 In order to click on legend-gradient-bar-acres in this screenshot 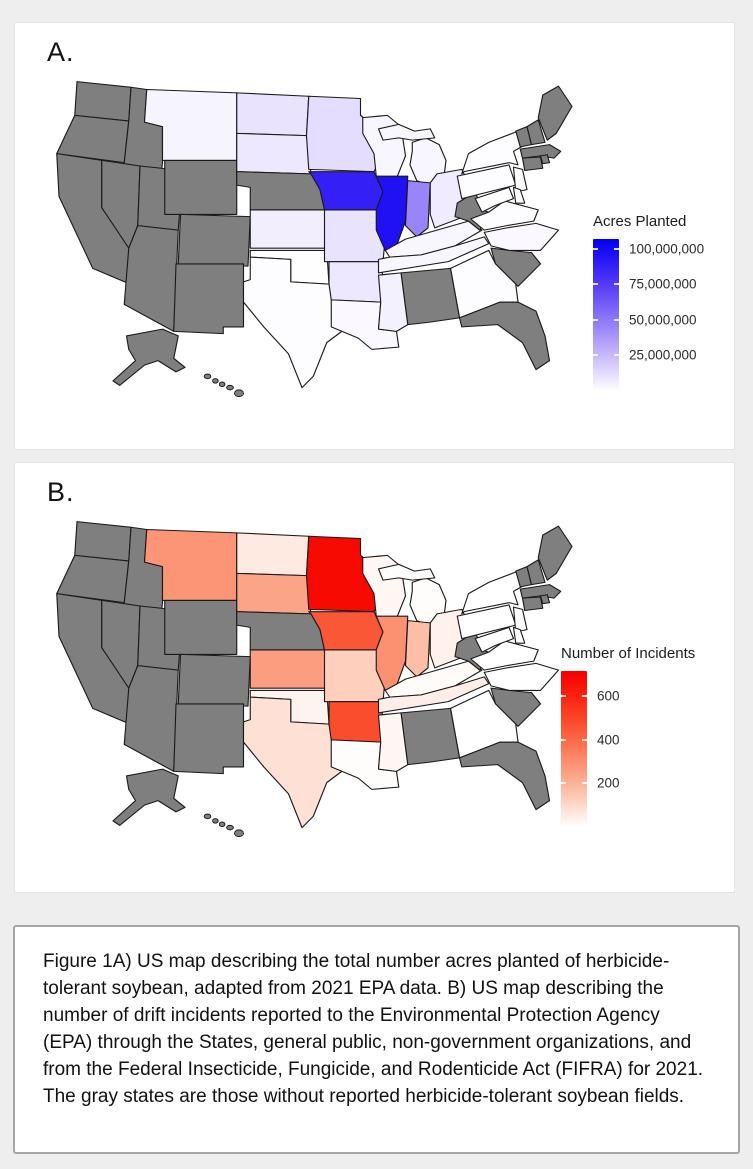, I will do `click(606, 315)`.